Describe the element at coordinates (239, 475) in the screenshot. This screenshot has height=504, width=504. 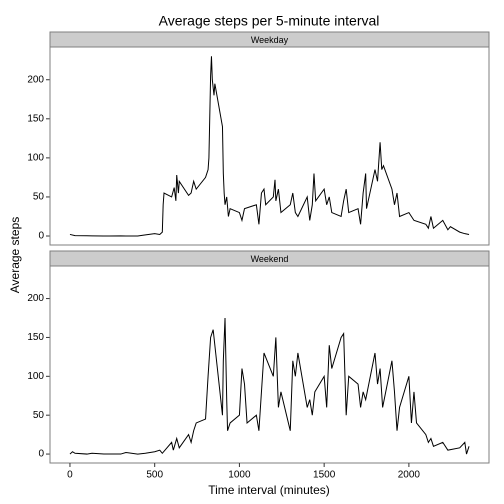
I see `x-tick-label: 1000` at that location.